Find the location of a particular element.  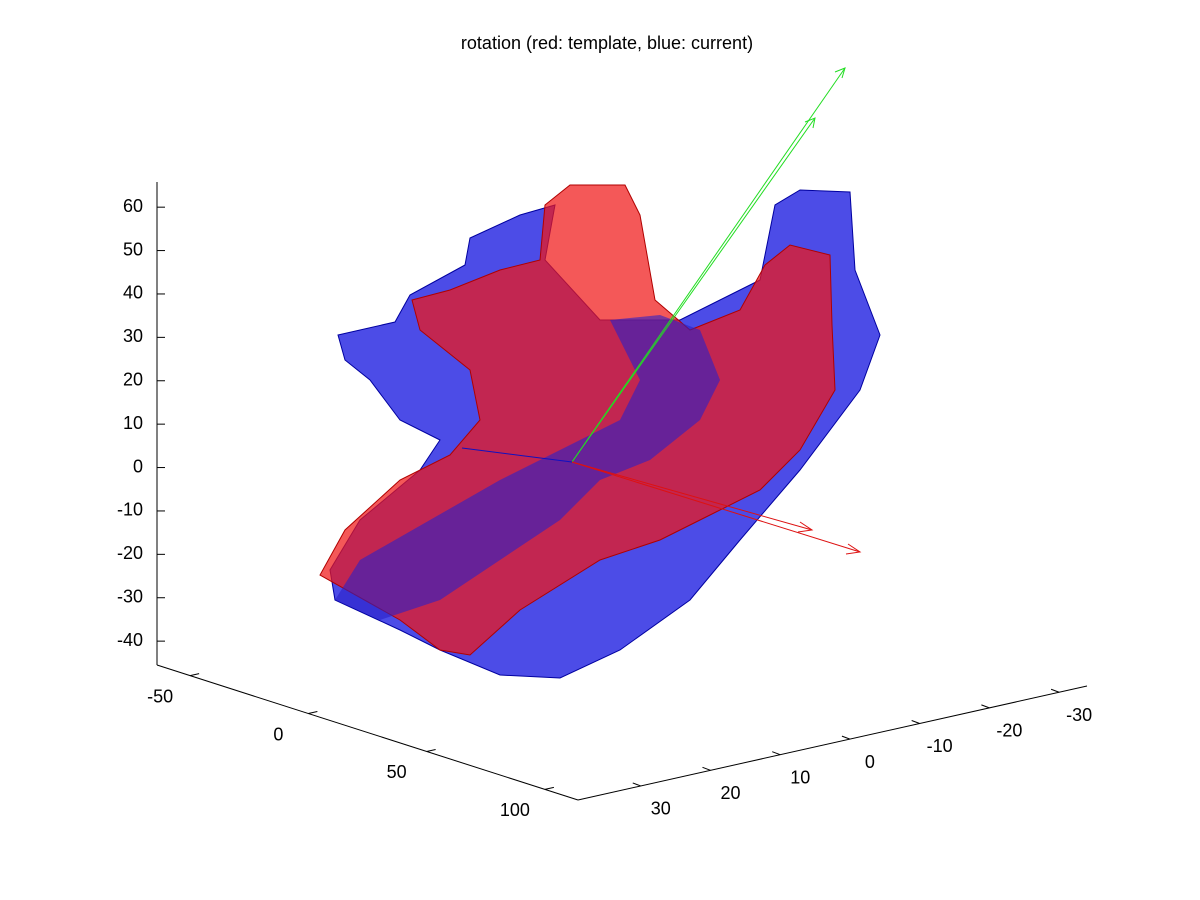

x-tick-label: -50 is located at coordinates (160, 696).